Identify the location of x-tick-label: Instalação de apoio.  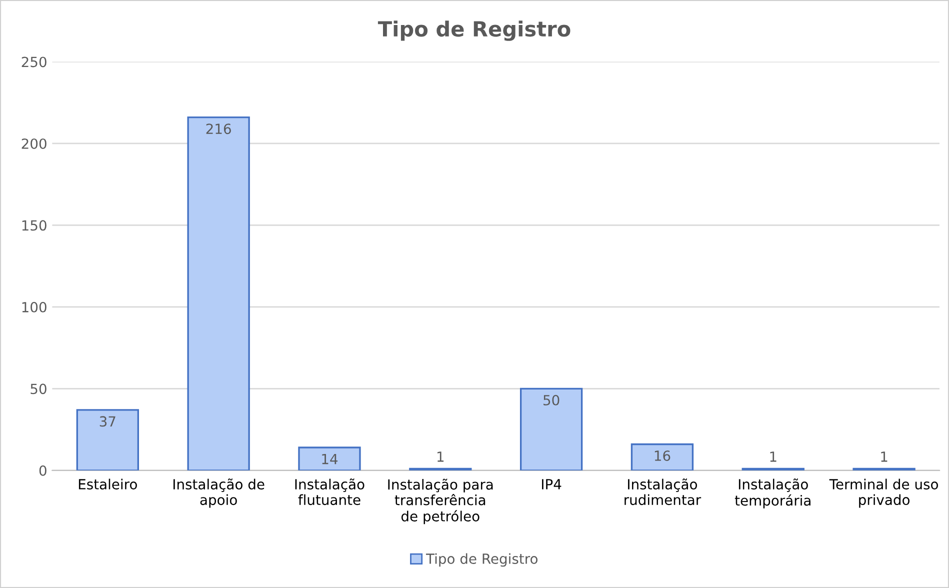
(218, 493).